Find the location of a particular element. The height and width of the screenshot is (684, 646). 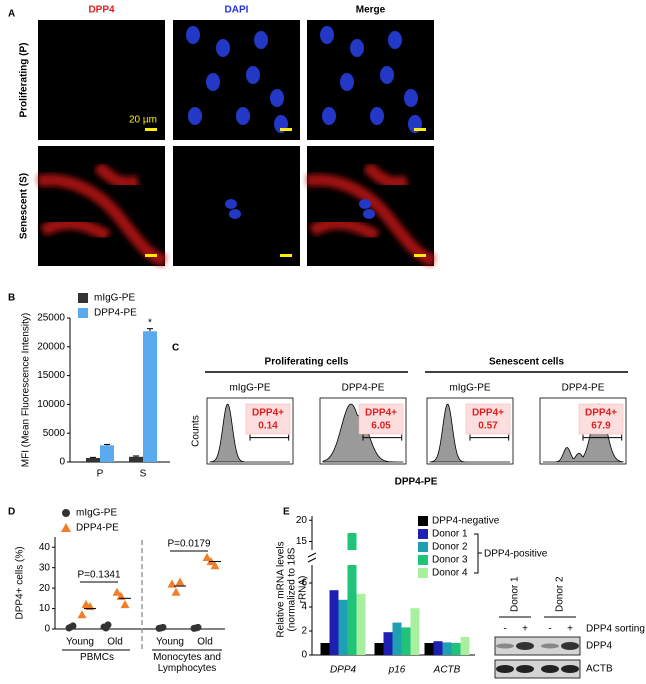

legend-label: mIgG-PE is located at coordinates (114, 298).